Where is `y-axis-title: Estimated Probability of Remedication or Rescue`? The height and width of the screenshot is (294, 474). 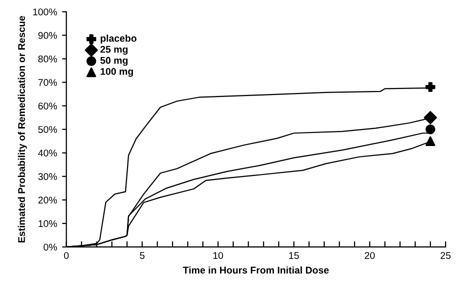
y-axis-title: Estimated Probability of Remedication or Rescue is located at coordinates (22, 129).